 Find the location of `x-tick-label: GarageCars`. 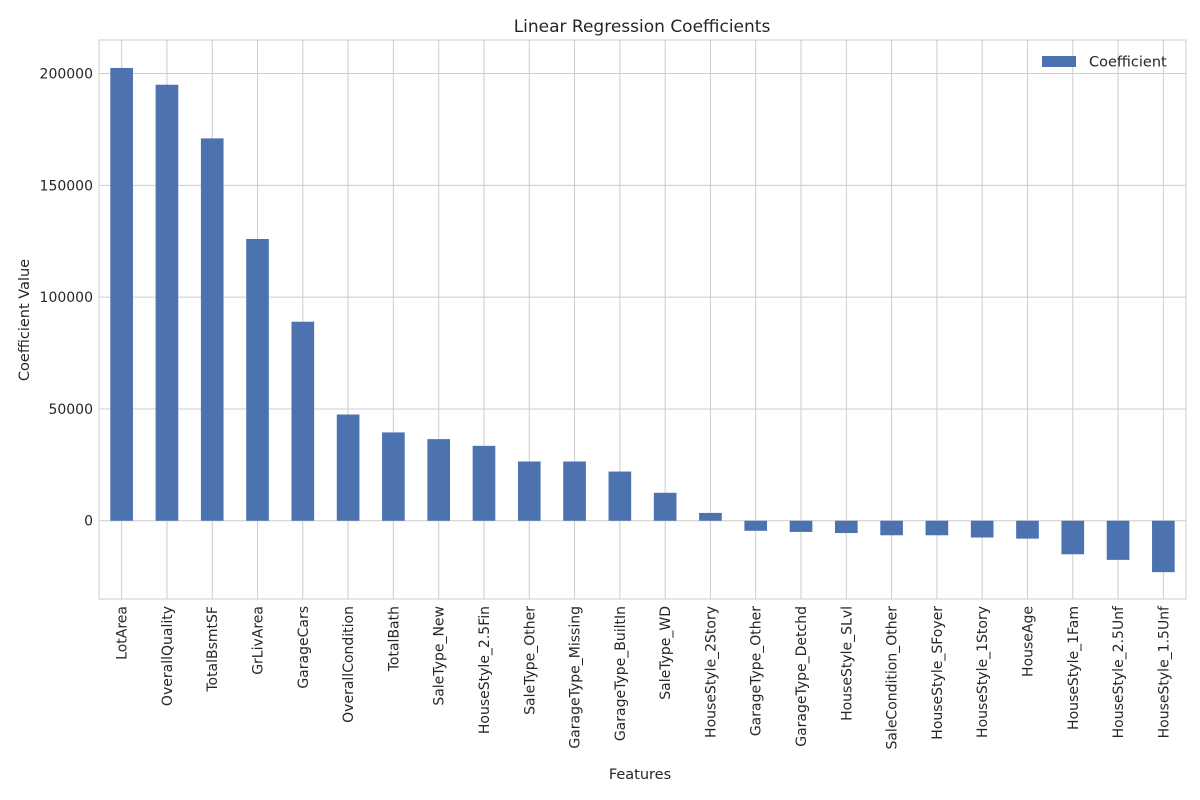

x-tick-label: GarageCars is located at coordinates (304, 647).